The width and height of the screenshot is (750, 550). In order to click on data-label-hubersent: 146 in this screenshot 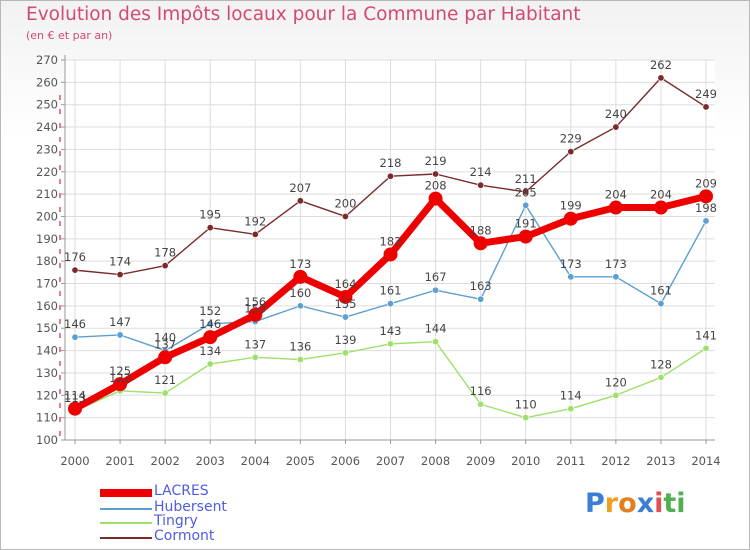, I will do `click(75, 324)`.